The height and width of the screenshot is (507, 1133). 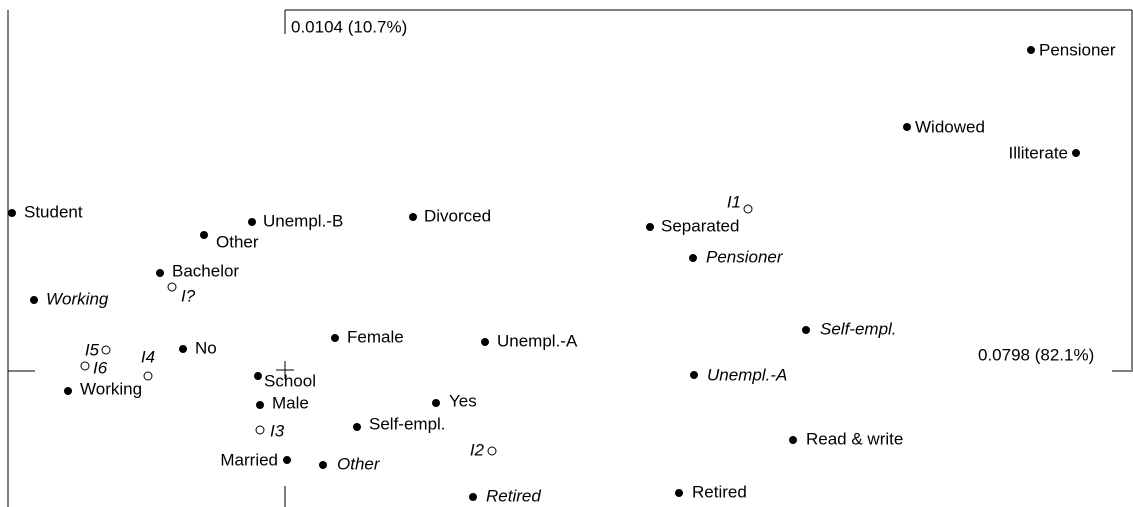 What do you see at coordinates (375, 336) in the screenshot?
I see `point-label: Female` at bounding box center [375, 336].